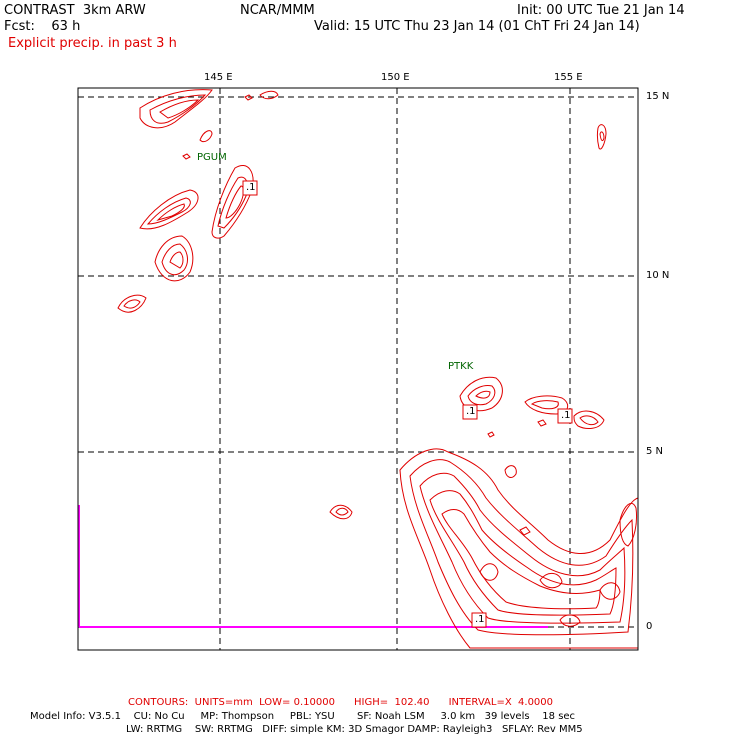 Image resolution: width=740 pixels, height=740 pixels. Describe the element at coordinates (658, 96) in the screenshot. I see `lat-label-15: 15 N` at that location.